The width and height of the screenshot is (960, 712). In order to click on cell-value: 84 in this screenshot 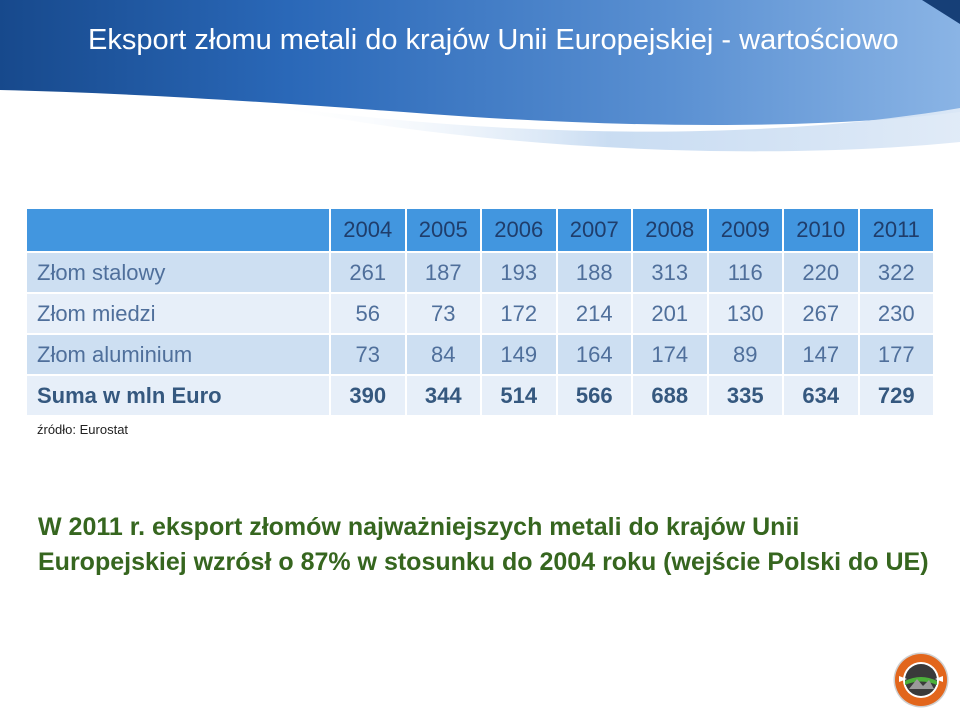, I will do `click(443, 354)`.